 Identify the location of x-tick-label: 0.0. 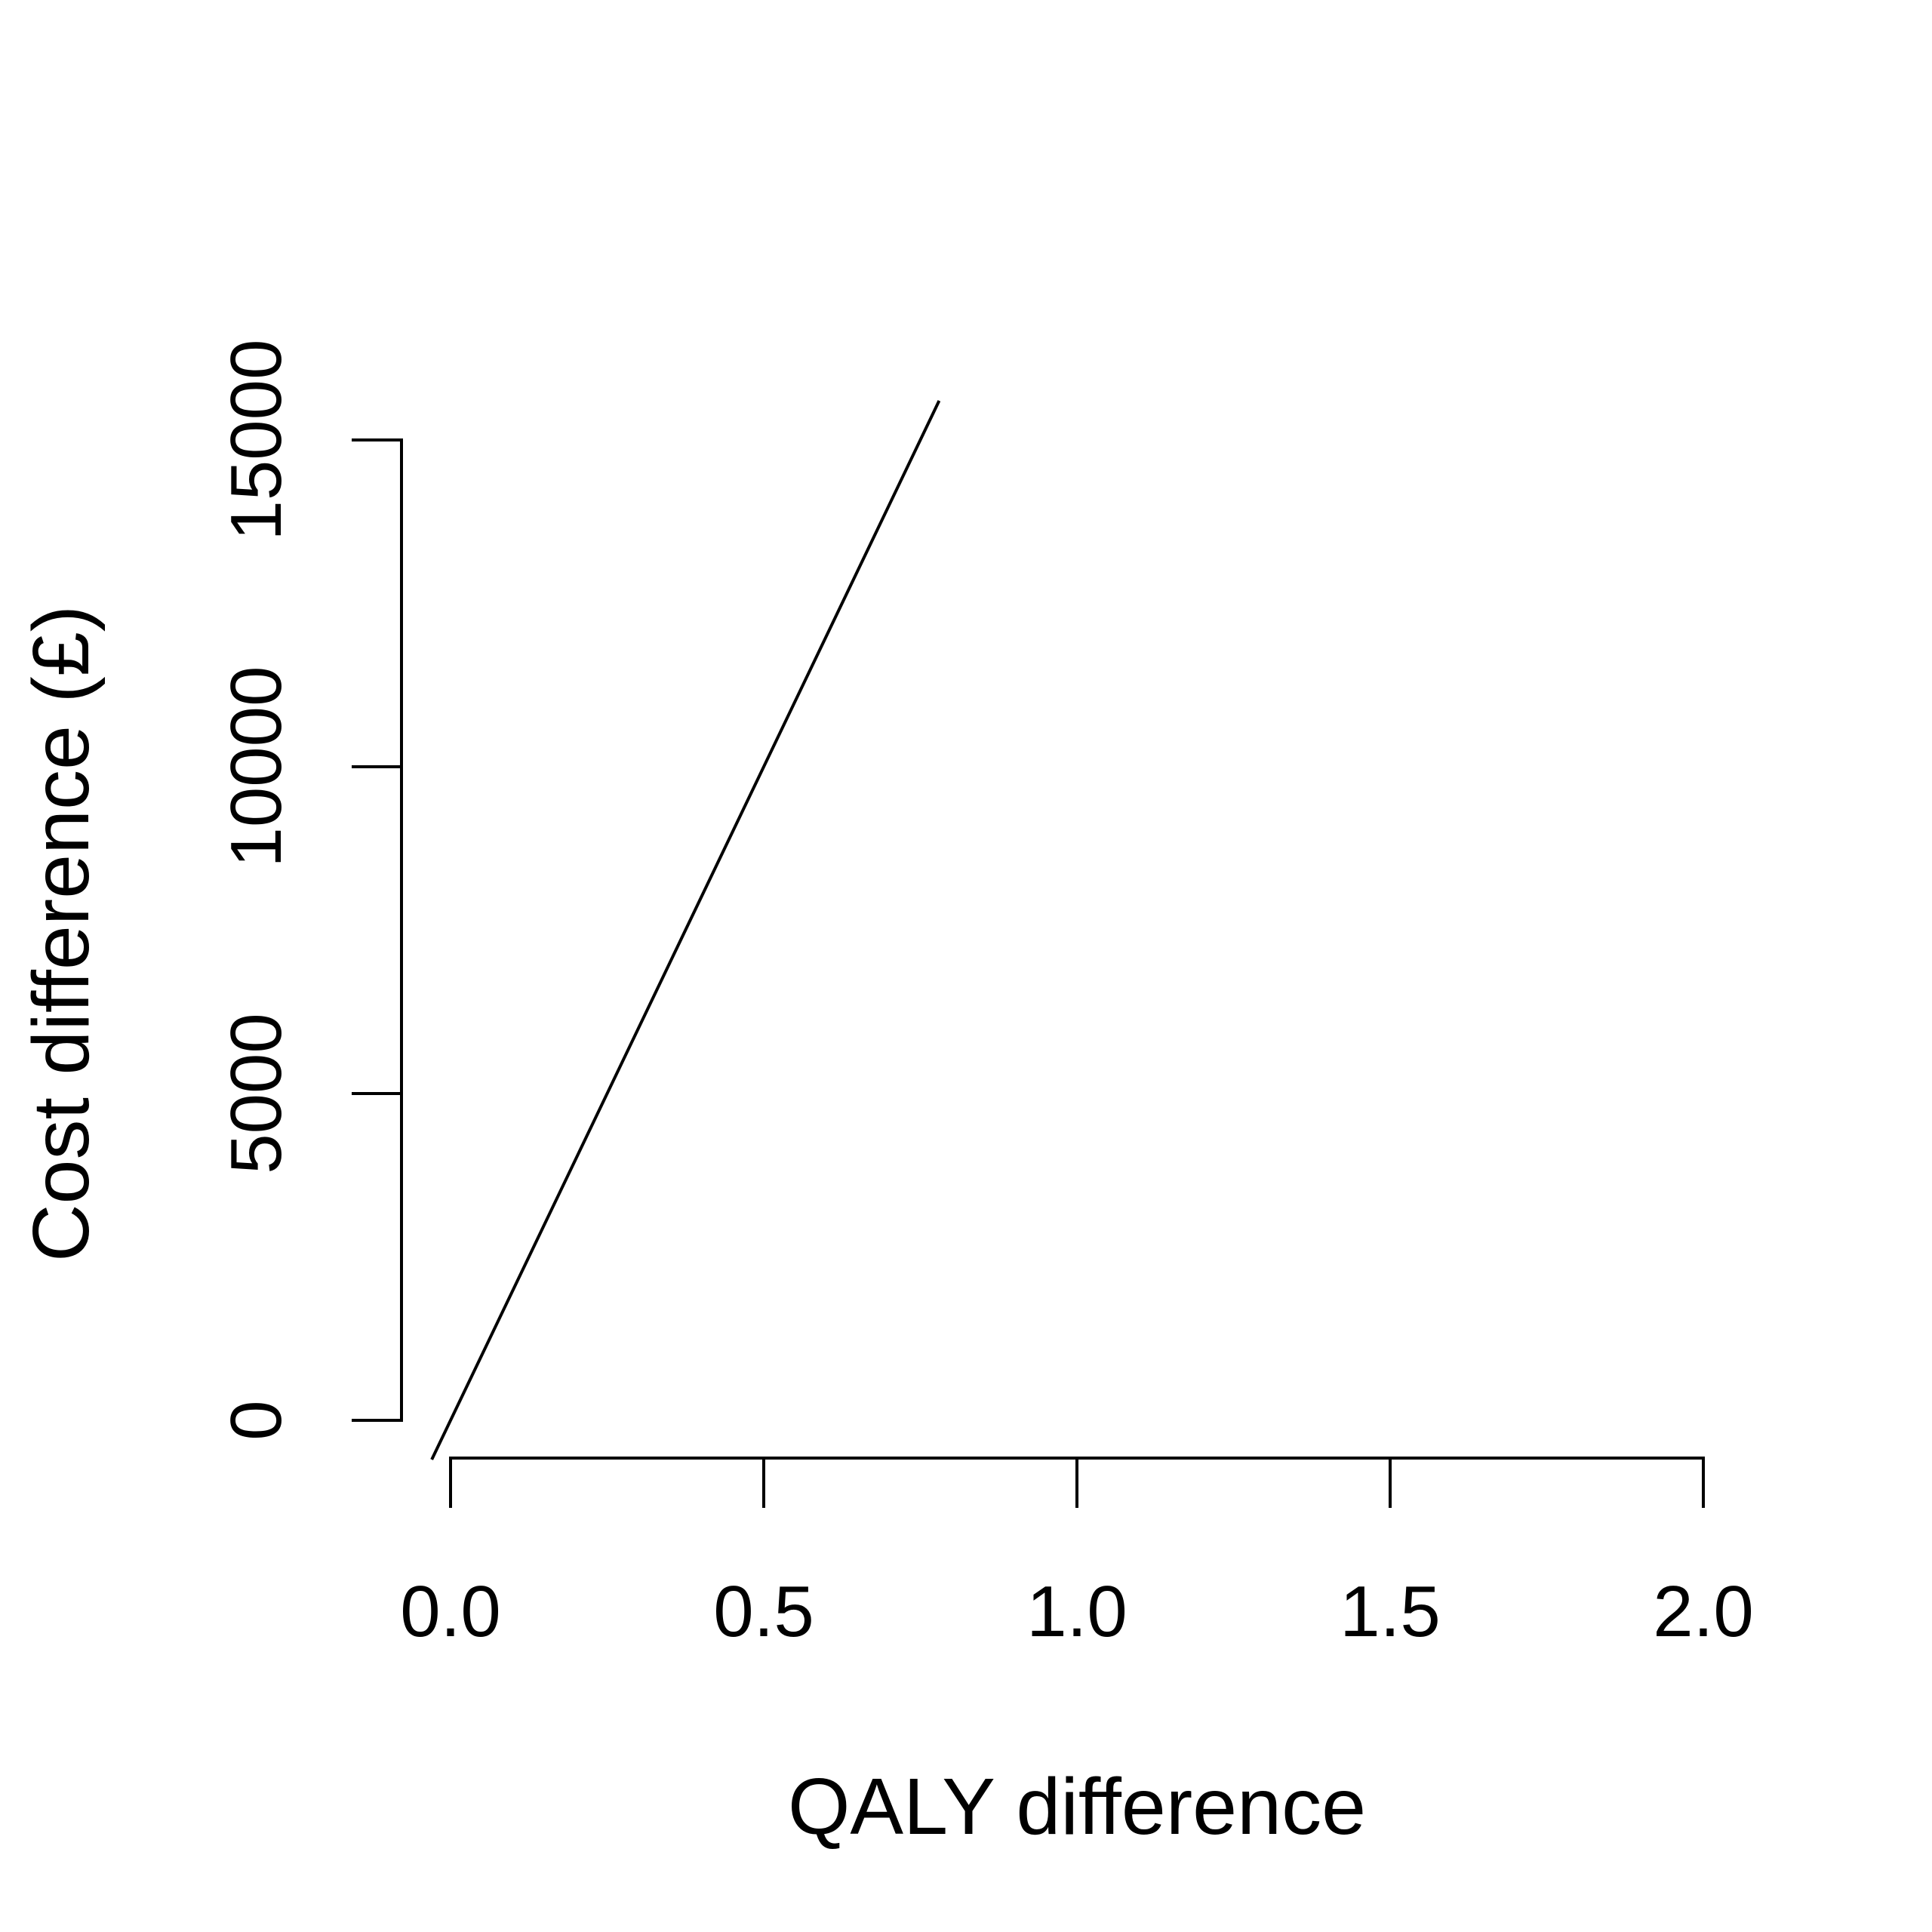
(450, 1611).